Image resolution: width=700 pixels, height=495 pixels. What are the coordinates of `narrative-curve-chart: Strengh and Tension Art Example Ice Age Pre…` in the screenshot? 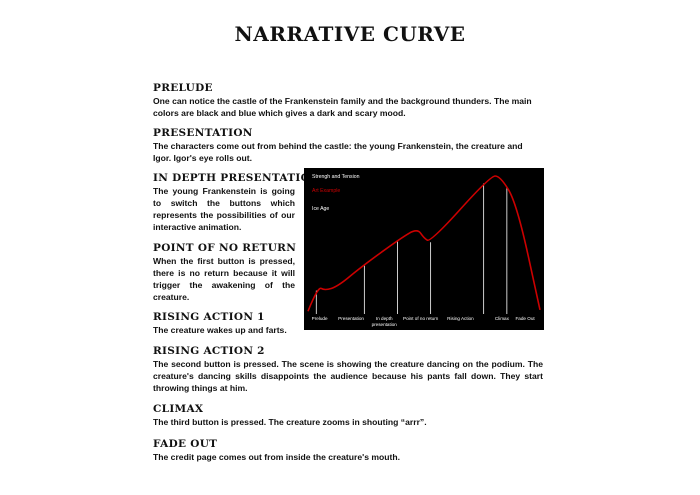 It's located at (424, 249).